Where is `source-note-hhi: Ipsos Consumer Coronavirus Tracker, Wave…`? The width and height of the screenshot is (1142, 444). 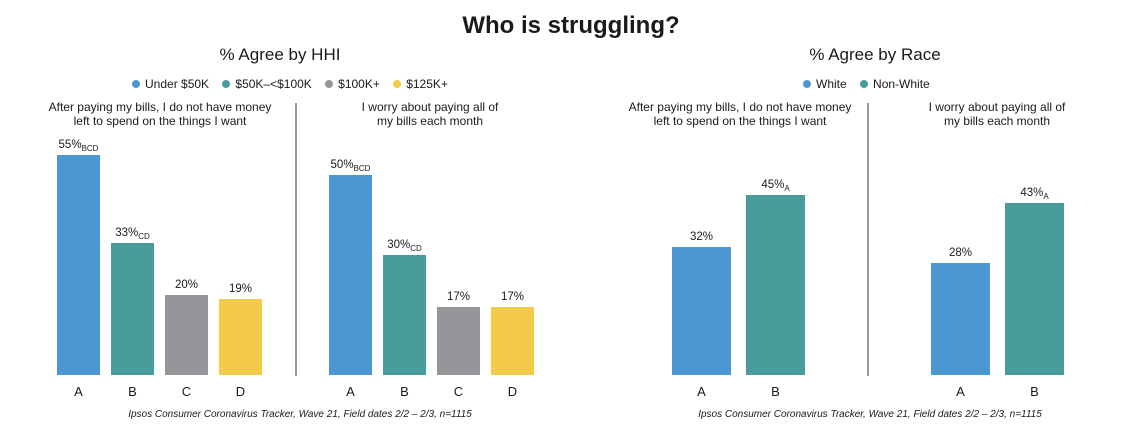
source-note-hhi: Ipsos Consumer Coronavirus Tracker, Wave… is located at coordinates (300, 414).